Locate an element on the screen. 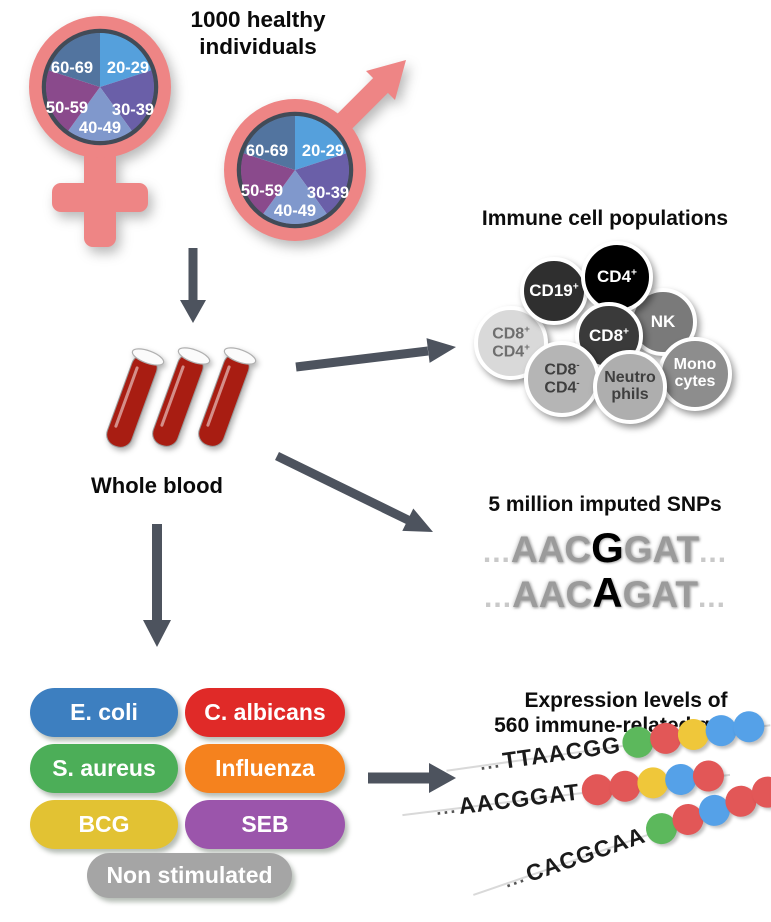 This screenshot has width=771, height=922. cell-cd8cd4-double-negative: CD8- CD4- is located at coordinates (562, 379).